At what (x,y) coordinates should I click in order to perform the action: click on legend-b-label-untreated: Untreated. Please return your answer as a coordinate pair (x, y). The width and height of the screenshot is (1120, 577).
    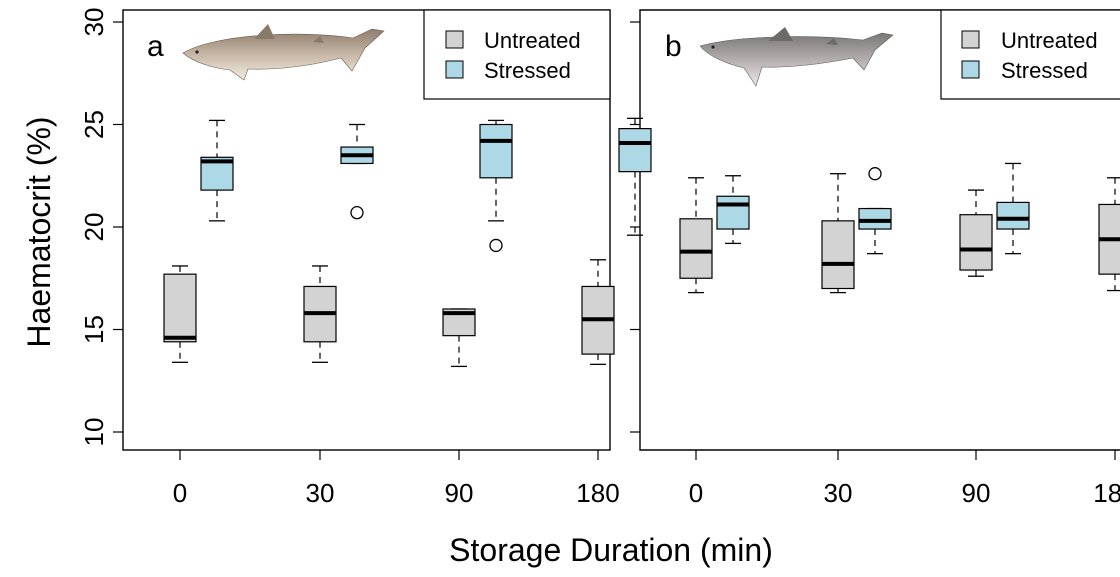
    Looking at the image, I should click on (1049, 40).